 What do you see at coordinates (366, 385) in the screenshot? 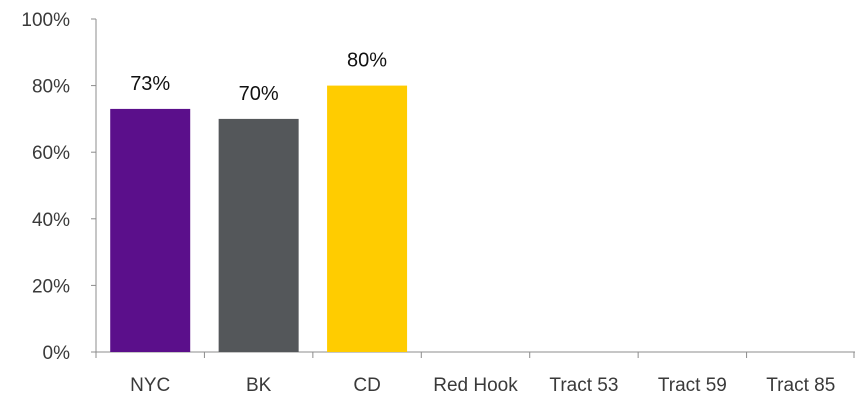
I see `x-tick-label: CD` at bounding box center [366, 385].